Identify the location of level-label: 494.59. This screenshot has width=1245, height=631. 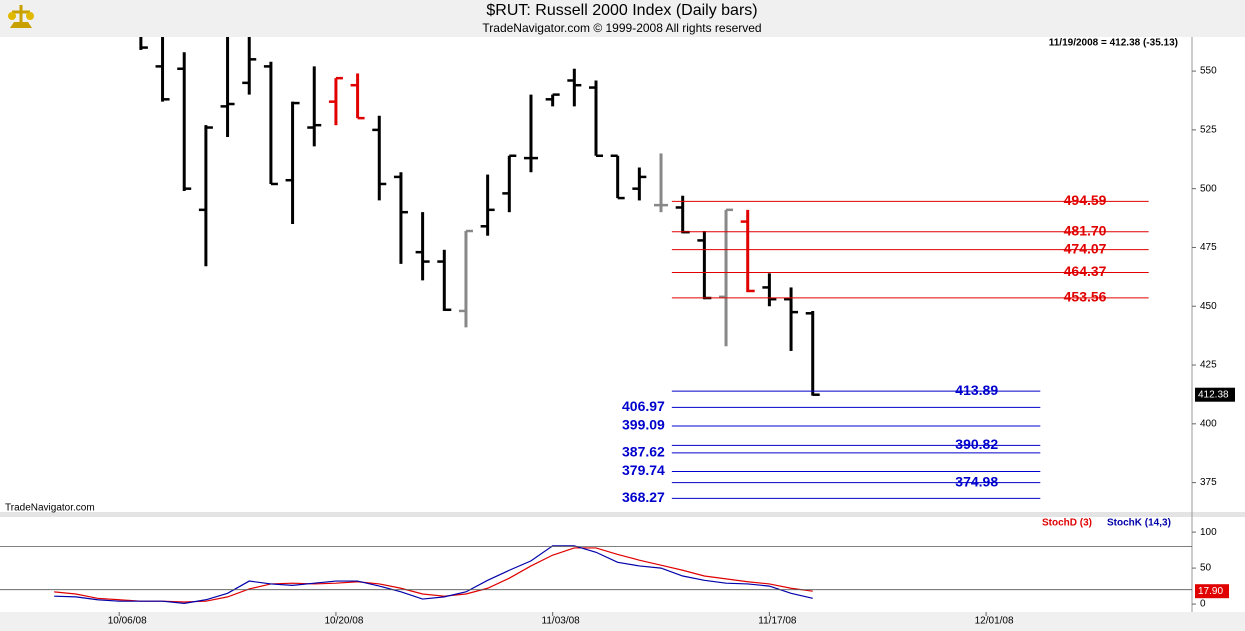
(1085, 200).